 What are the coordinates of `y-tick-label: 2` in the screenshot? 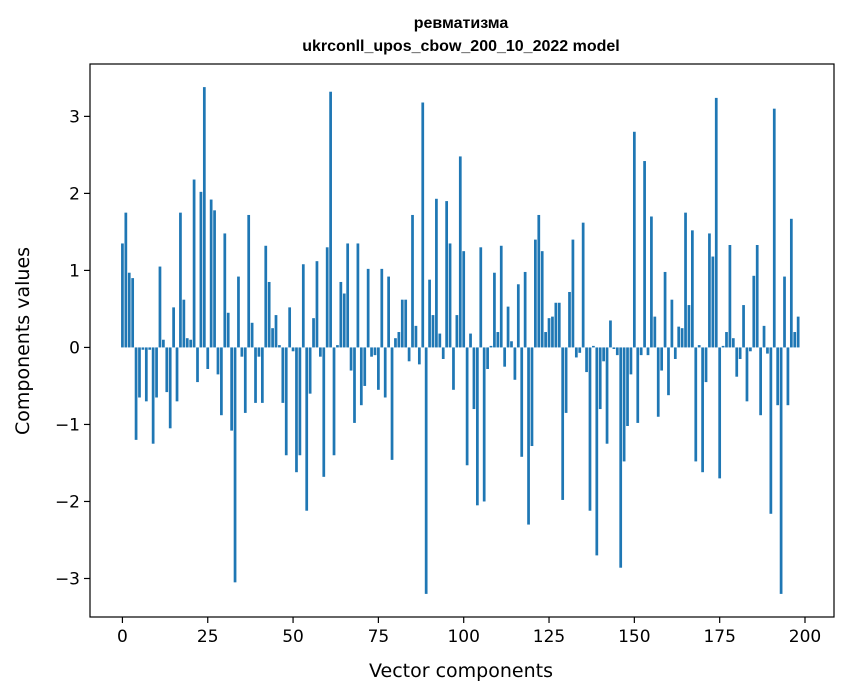 It's located at (74, 194).